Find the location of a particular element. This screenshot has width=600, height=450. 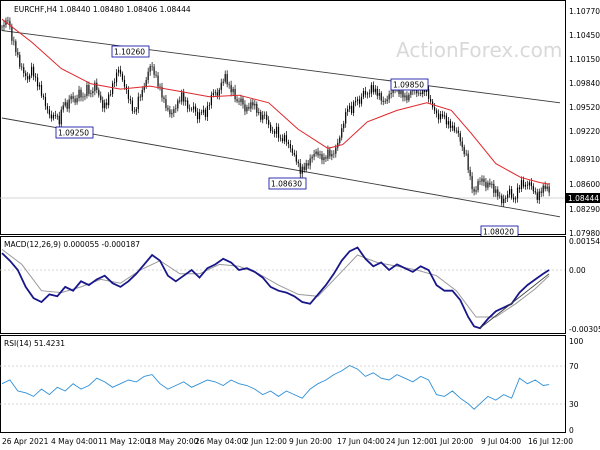

x-tick-label: 9 Jun 20:00 is located at coordinates (310, 441).